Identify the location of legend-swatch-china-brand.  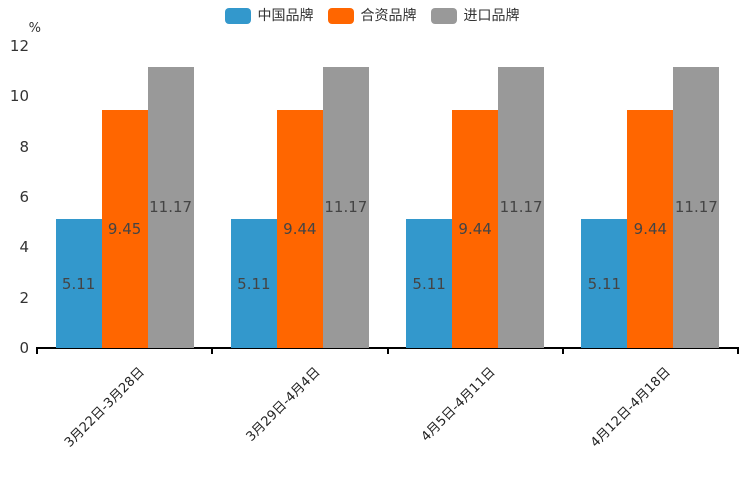
(237, 16).